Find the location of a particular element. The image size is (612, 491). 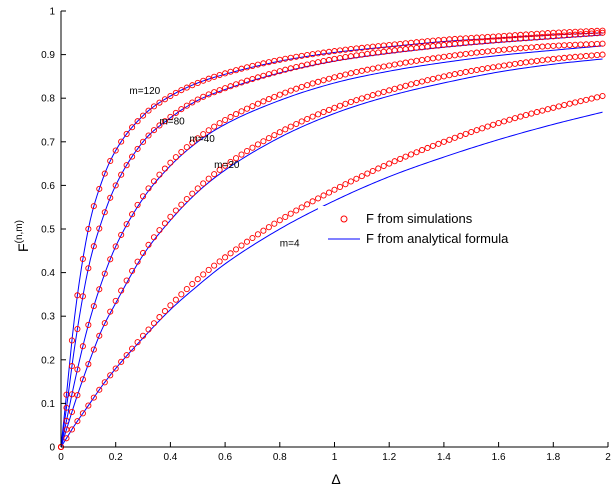

y-tick-label: 0.2 is located at coordinates (48, 360).